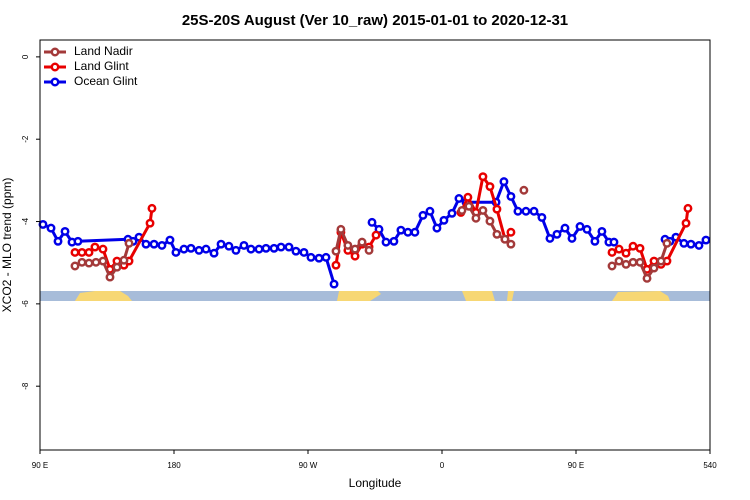  I want to click on y-axis-label: XCO2 - MLO trend (ppm), so click(7, 245).